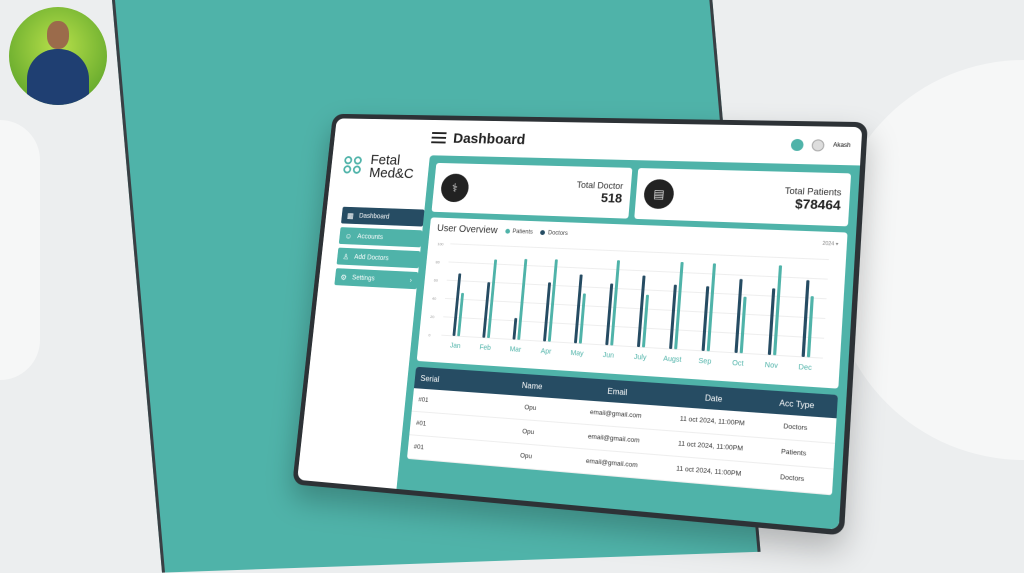  Describe the element at coordinates (430, 378) in the screenshot. I see `column-header: Serial` at that location.